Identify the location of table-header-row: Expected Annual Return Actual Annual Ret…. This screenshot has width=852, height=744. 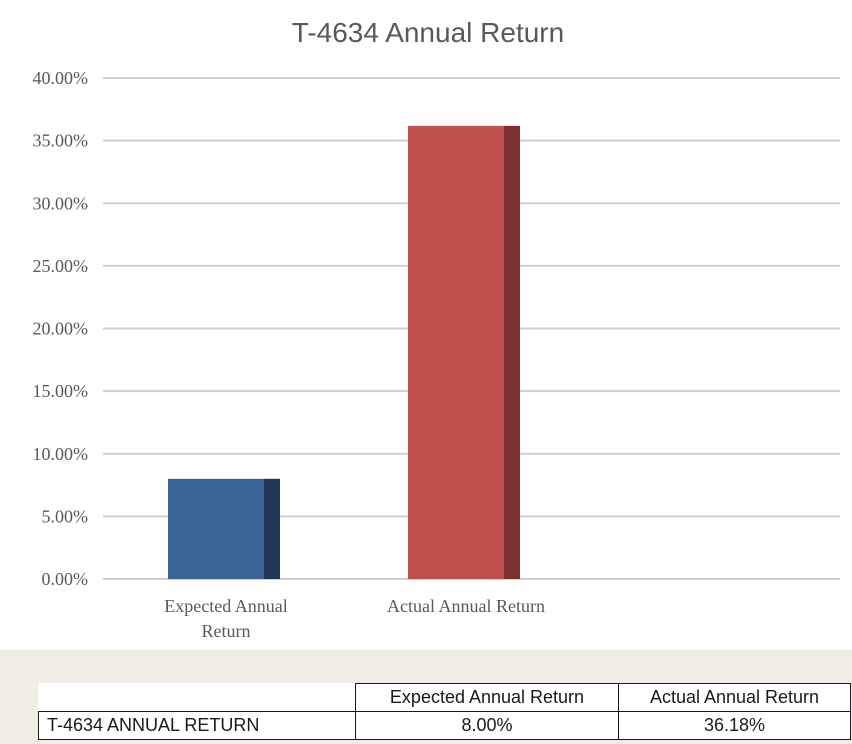
(444, 697).